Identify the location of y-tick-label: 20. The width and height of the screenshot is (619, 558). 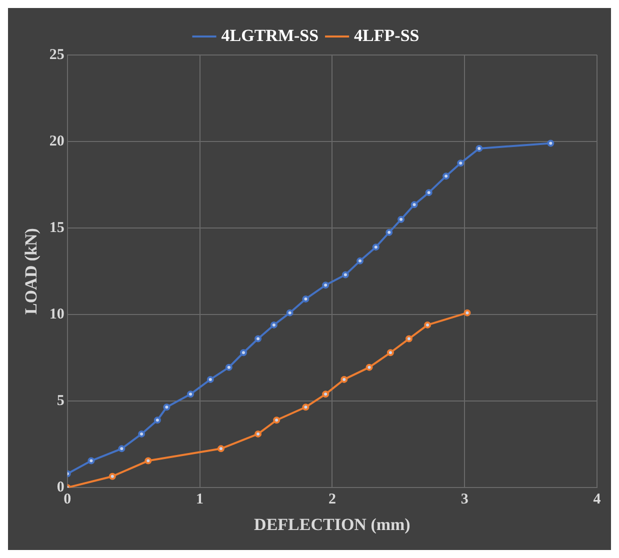
(56, 141).